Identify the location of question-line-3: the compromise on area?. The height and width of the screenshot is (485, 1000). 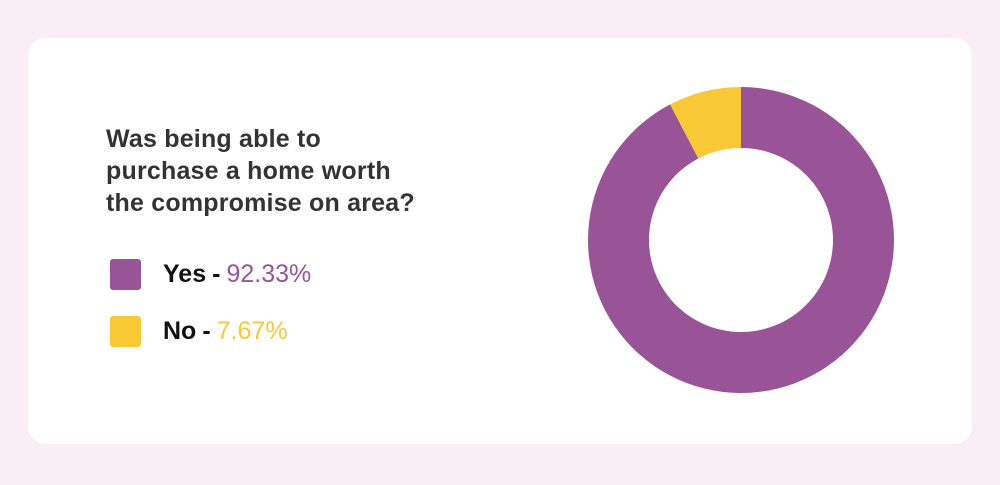
(260, 203).